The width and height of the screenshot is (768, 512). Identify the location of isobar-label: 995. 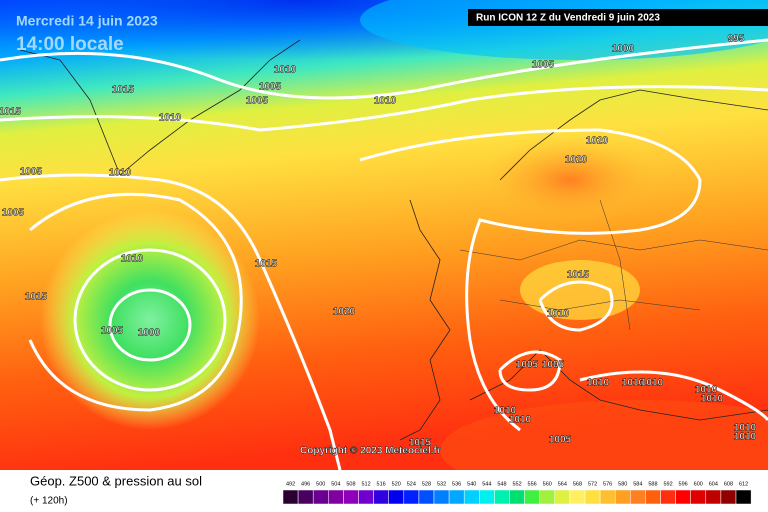
(736, 39).